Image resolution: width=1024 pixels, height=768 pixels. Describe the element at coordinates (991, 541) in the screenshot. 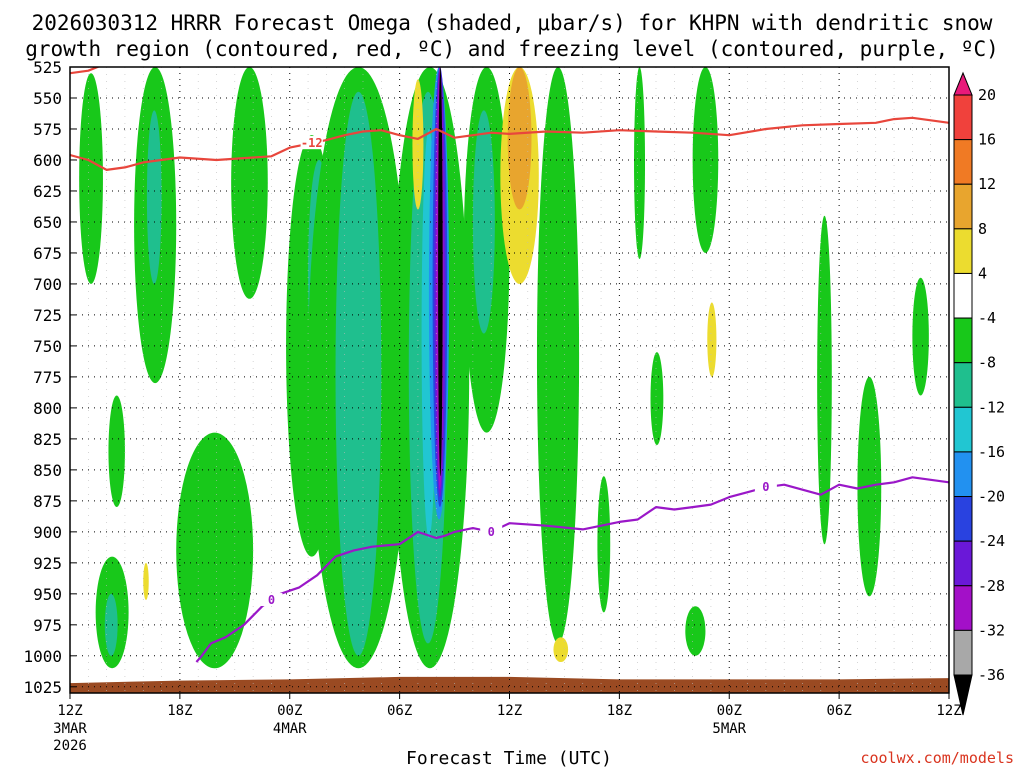

I see `colorbar-label: -24` at that location.